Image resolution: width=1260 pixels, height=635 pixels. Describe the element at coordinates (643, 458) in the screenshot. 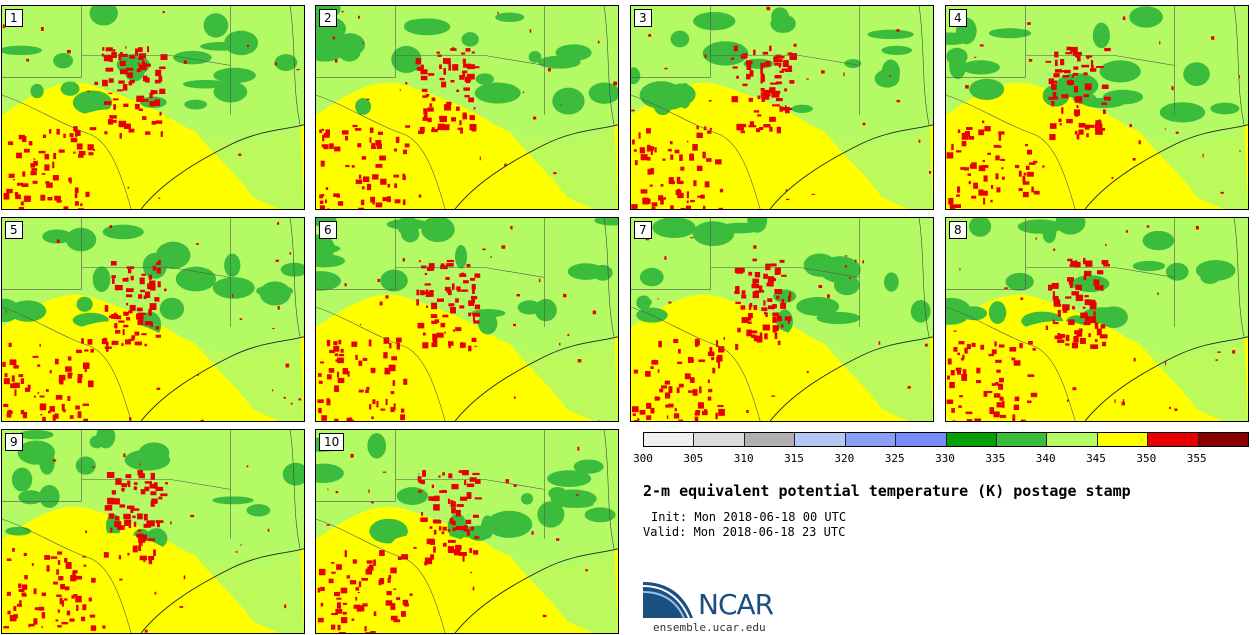

I see `colorbar-tick-label: 300` at that location.